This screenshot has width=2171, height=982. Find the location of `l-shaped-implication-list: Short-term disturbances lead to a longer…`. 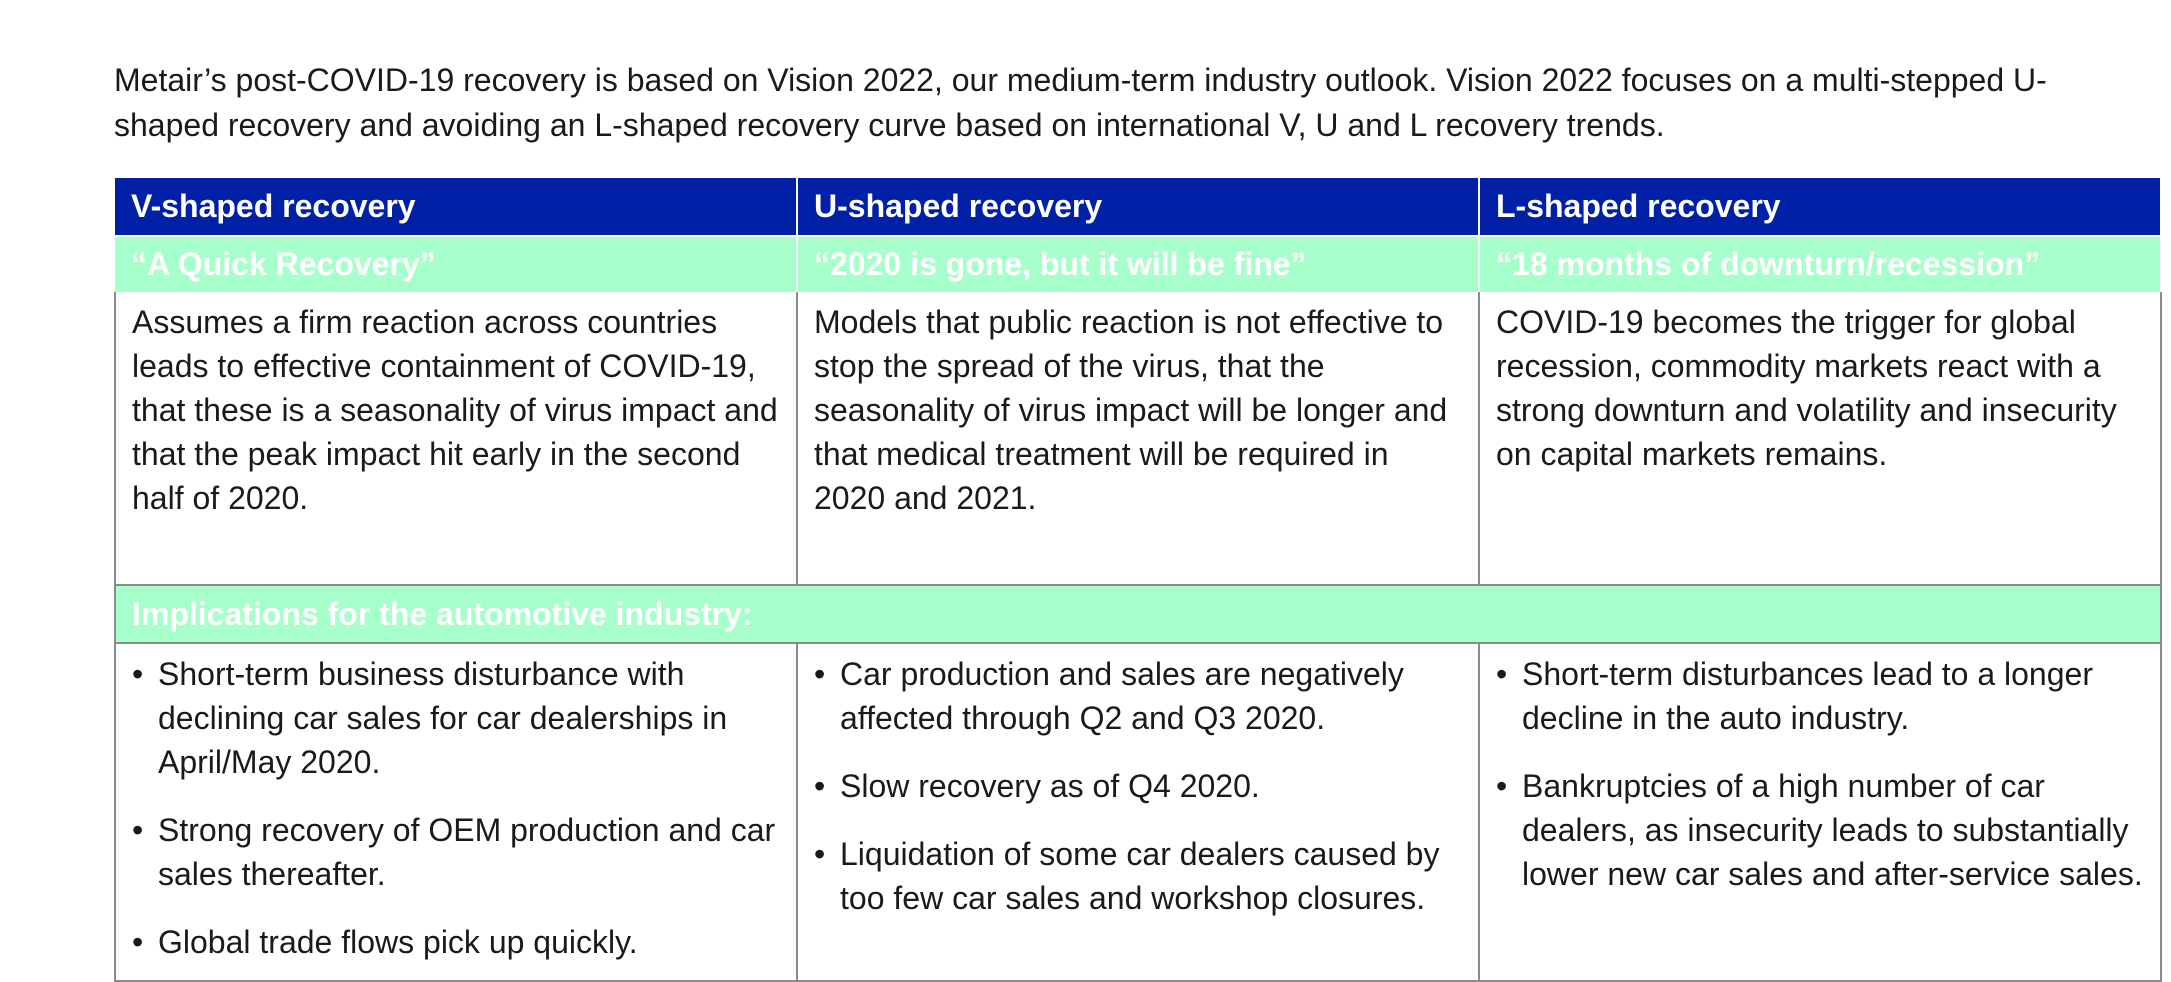

l-shaped-implication-list: Short-term disturbances lead to a longer… is located at coordinates (1820, 774).